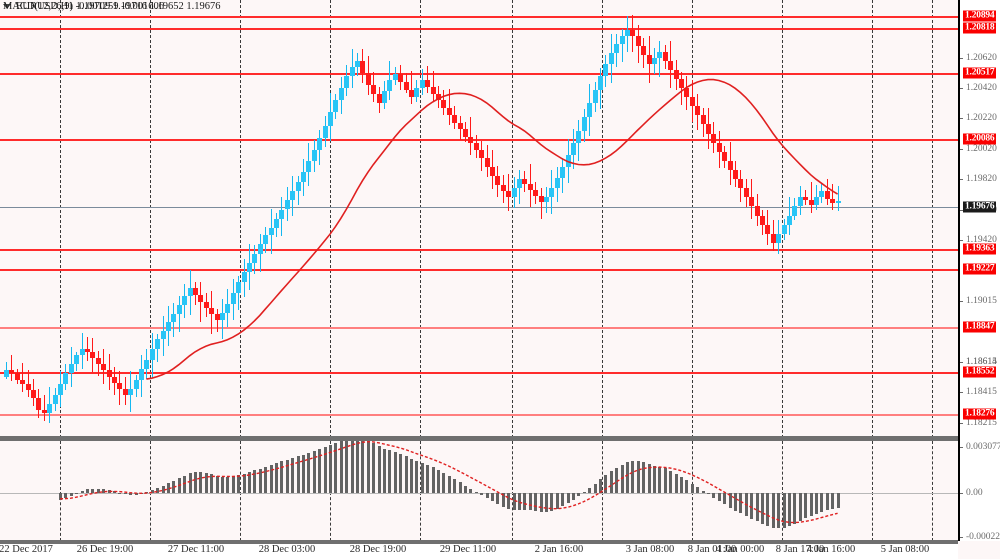  I want to click on price-level-badge: 1.20818, so click(980, 28).